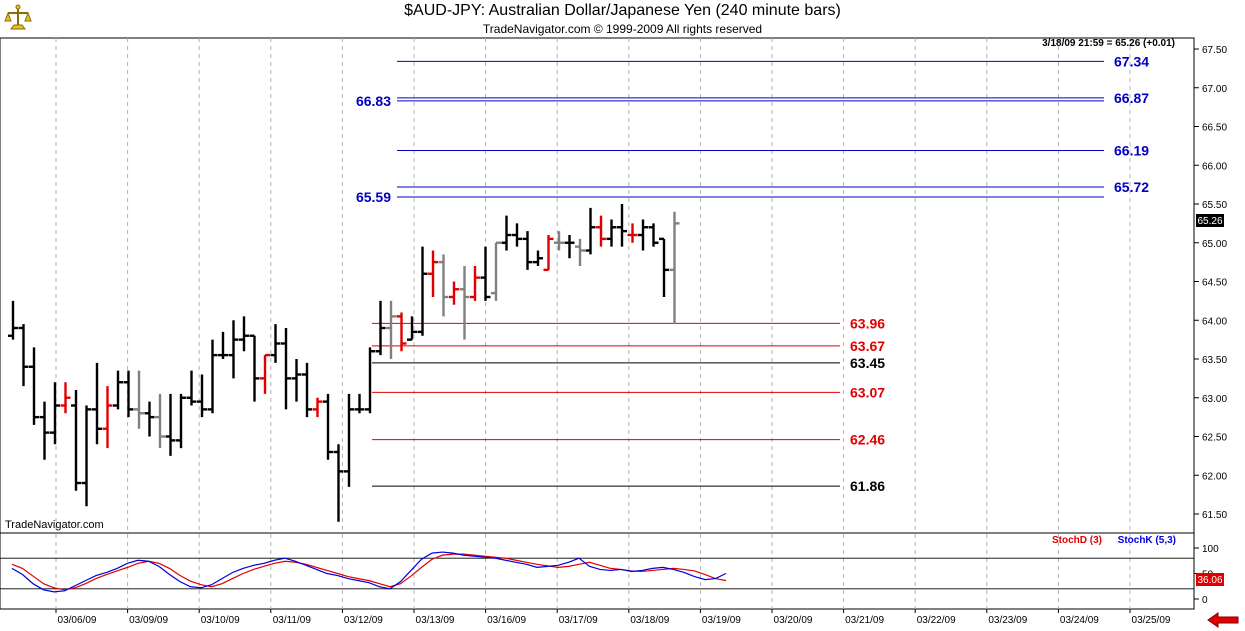 The image size is (1245, 631). Describe the element at coordinates (1214, 128) in the screenshot. I see `price-tick-label: 66.50` at that location.